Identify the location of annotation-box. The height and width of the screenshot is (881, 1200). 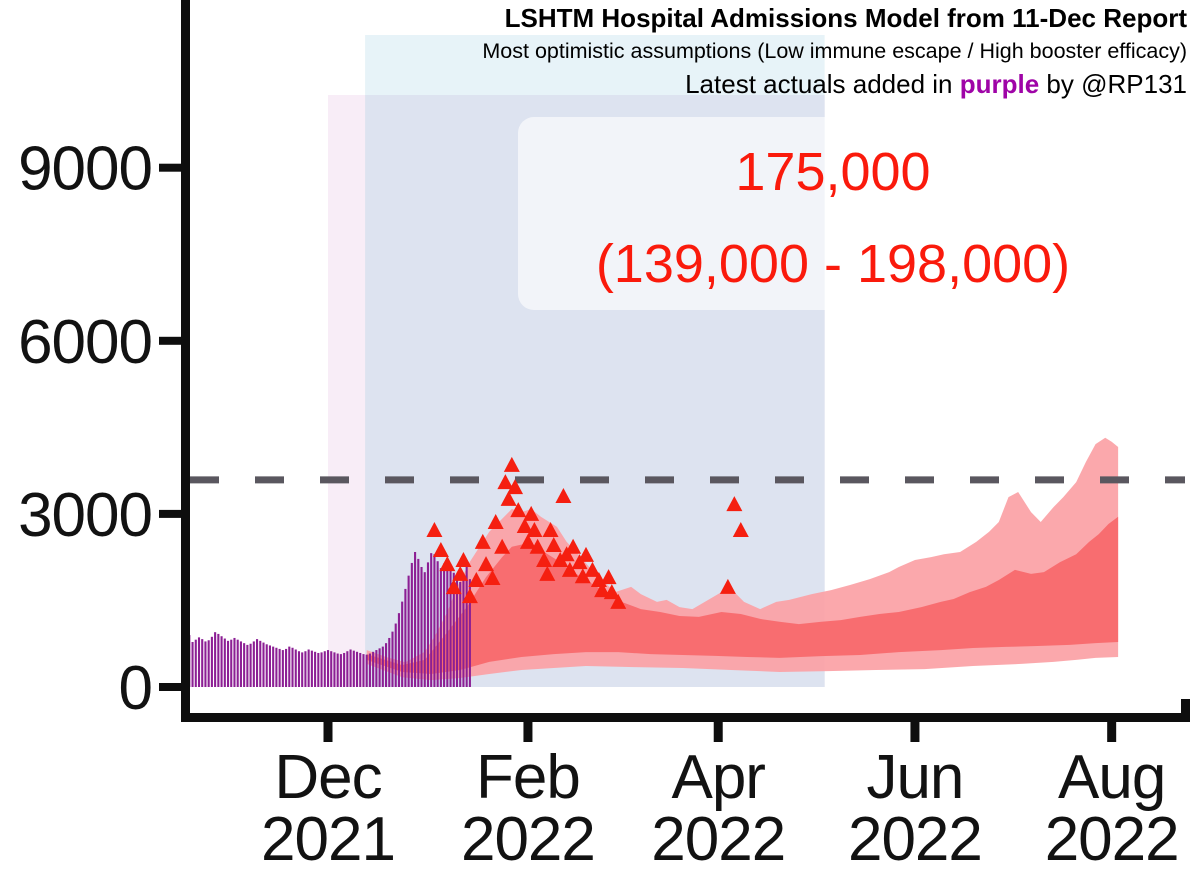
(833, 213).